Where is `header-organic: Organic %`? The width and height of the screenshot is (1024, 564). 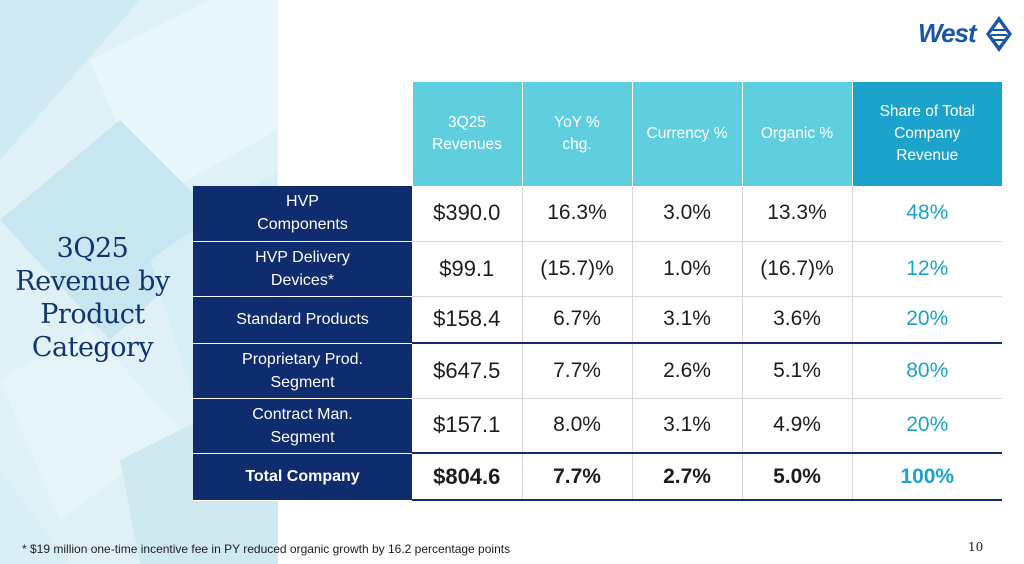 header-organic: Organic % is located at coordinates (796, 134).